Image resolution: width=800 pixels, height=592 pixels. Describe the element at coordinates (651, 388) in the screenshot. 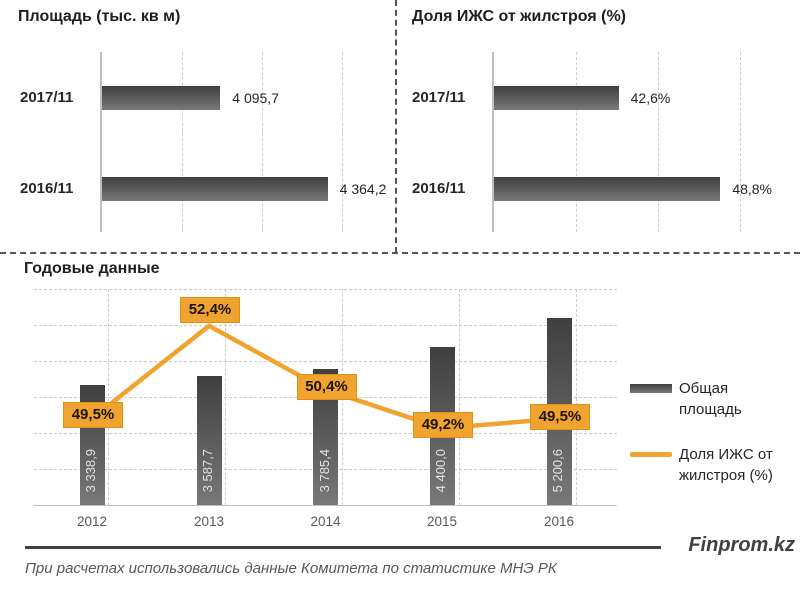

I see `legend-bar-swatch-icon` at that location.